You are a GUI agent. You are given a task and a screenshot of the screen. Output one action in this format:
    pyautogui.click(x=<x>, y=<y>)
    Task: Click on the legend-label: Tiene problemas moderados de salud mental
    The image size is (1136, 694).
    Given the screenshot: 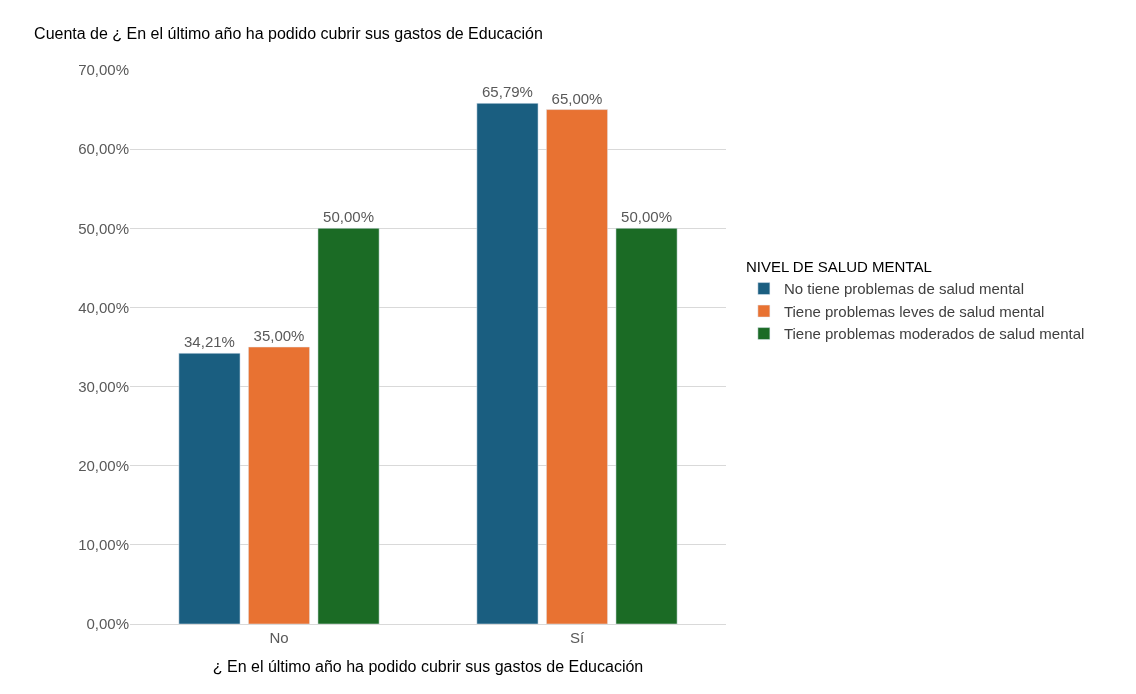 What is the action you would take?
    pyautogui.click(x=934, y=334)
    